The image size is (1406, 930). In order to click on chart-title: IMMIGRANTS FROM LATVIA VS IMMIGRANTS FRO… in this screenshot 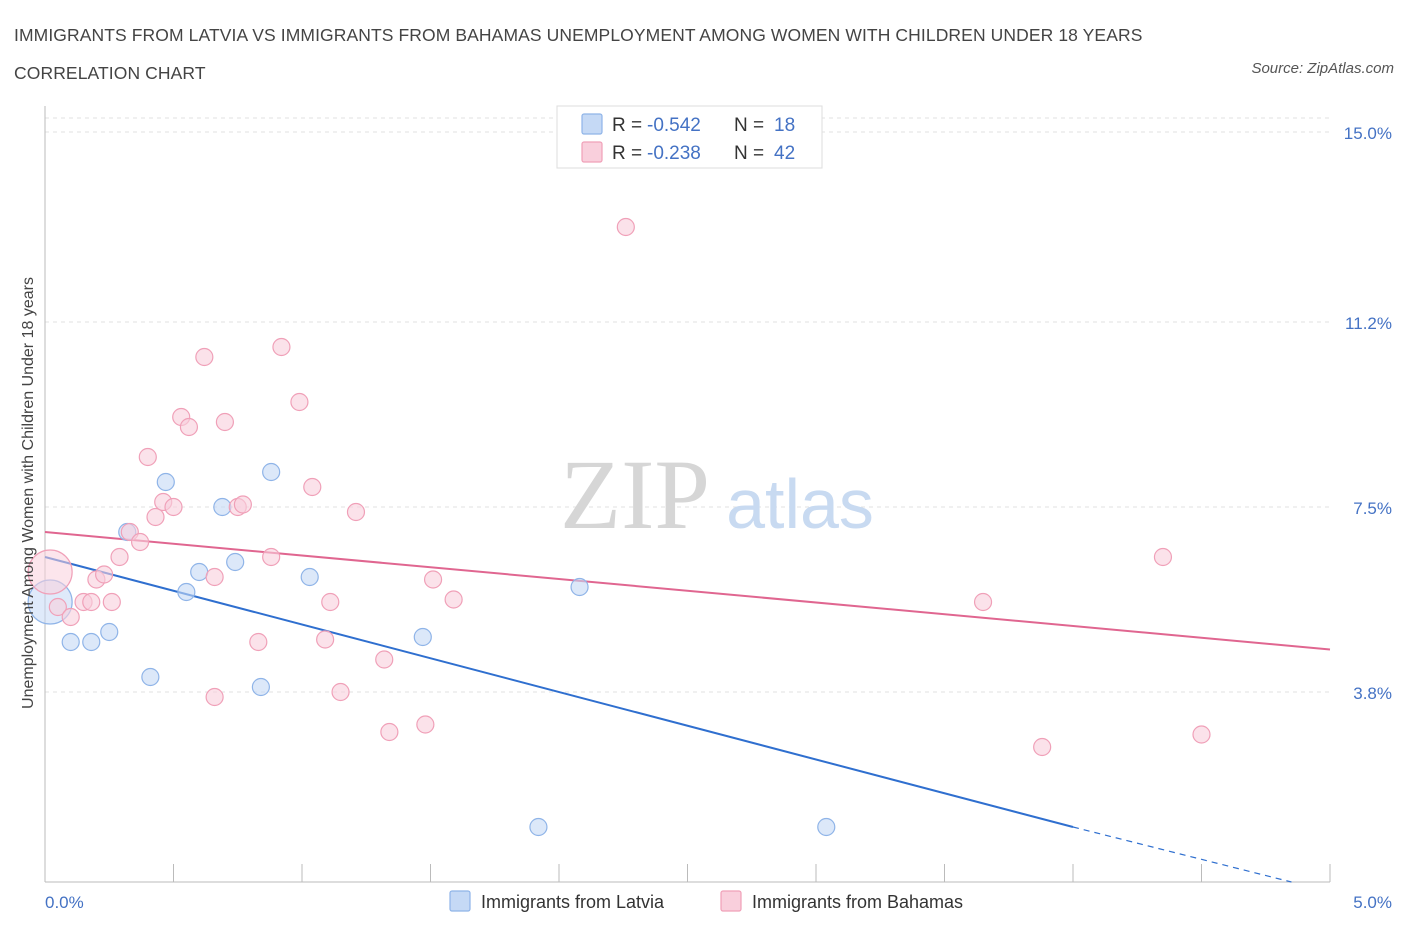, I will do `click(578, 54)`.